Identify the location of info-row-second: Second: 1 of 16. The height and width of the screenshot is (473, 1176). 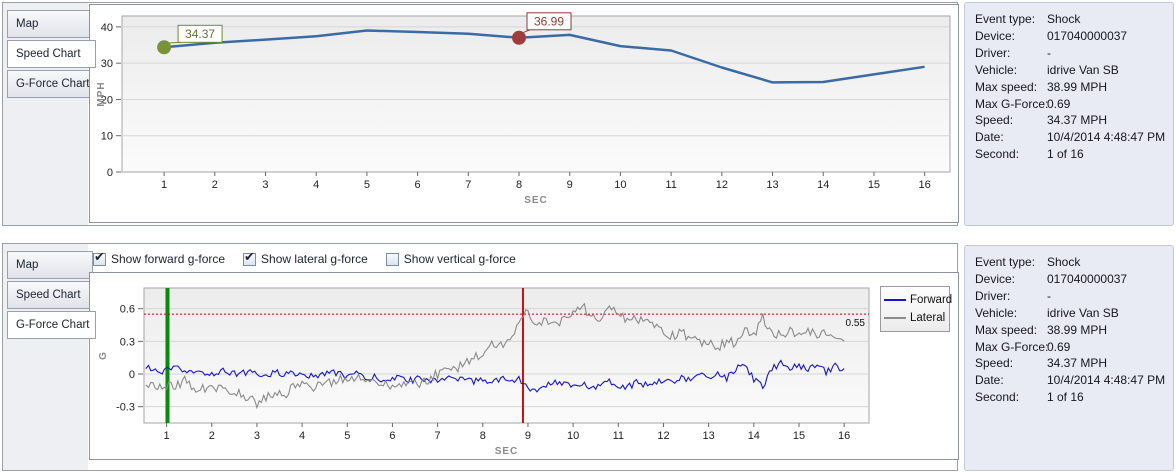
(1074, 154).